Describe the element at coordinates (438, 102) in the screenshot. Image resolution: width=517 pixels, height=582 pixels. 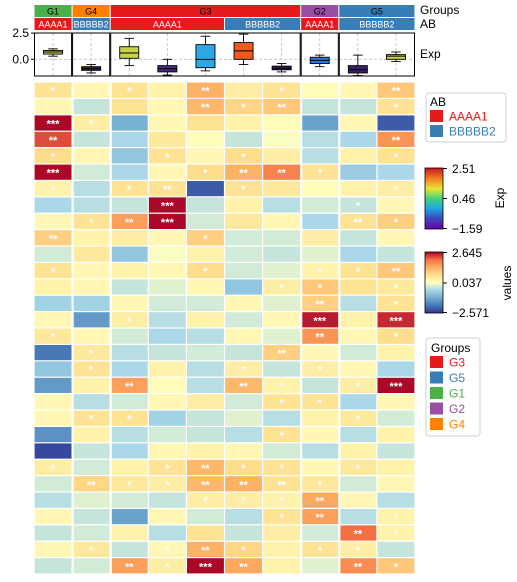
I see `legend-ab-title: AB` at that location.